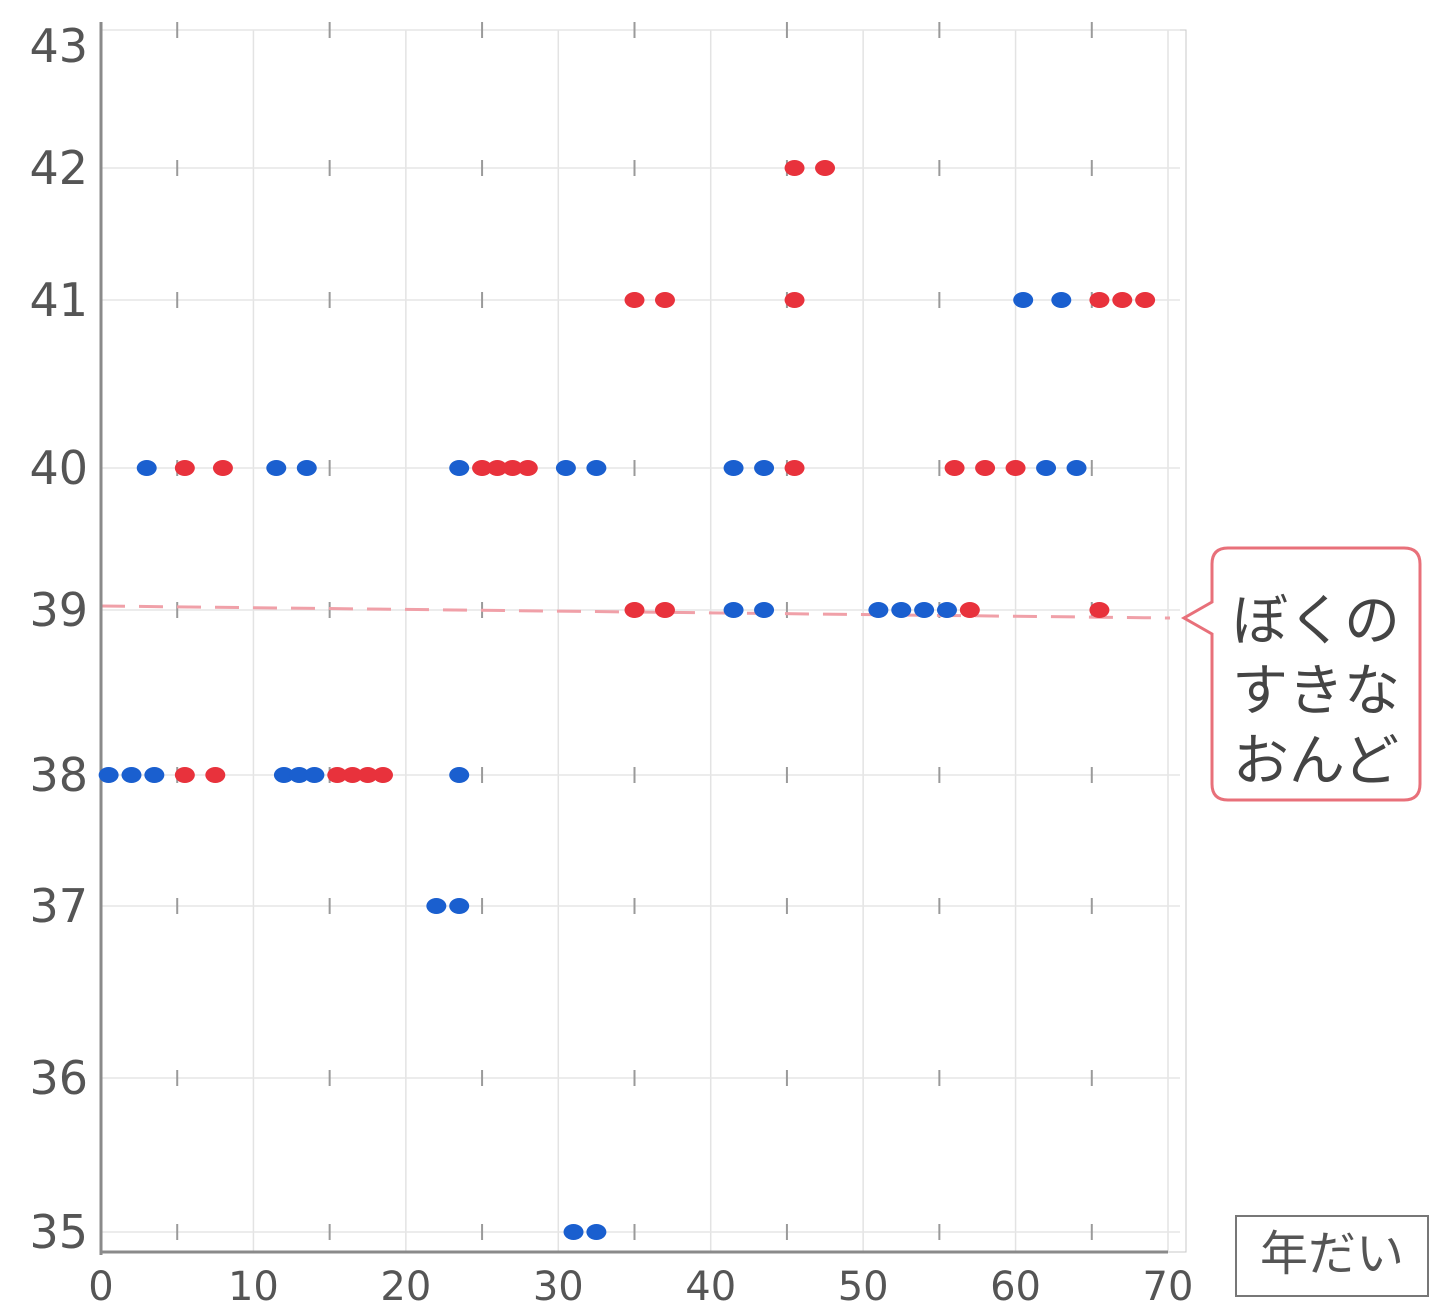 This screenshot has height=1310, width=1434. What do you see at coordinates (640, 1287) in the screenshot?
I see `x-tick-labels: 0 10 20 30 40 50 60 70` at bounding box center [640, 1287].